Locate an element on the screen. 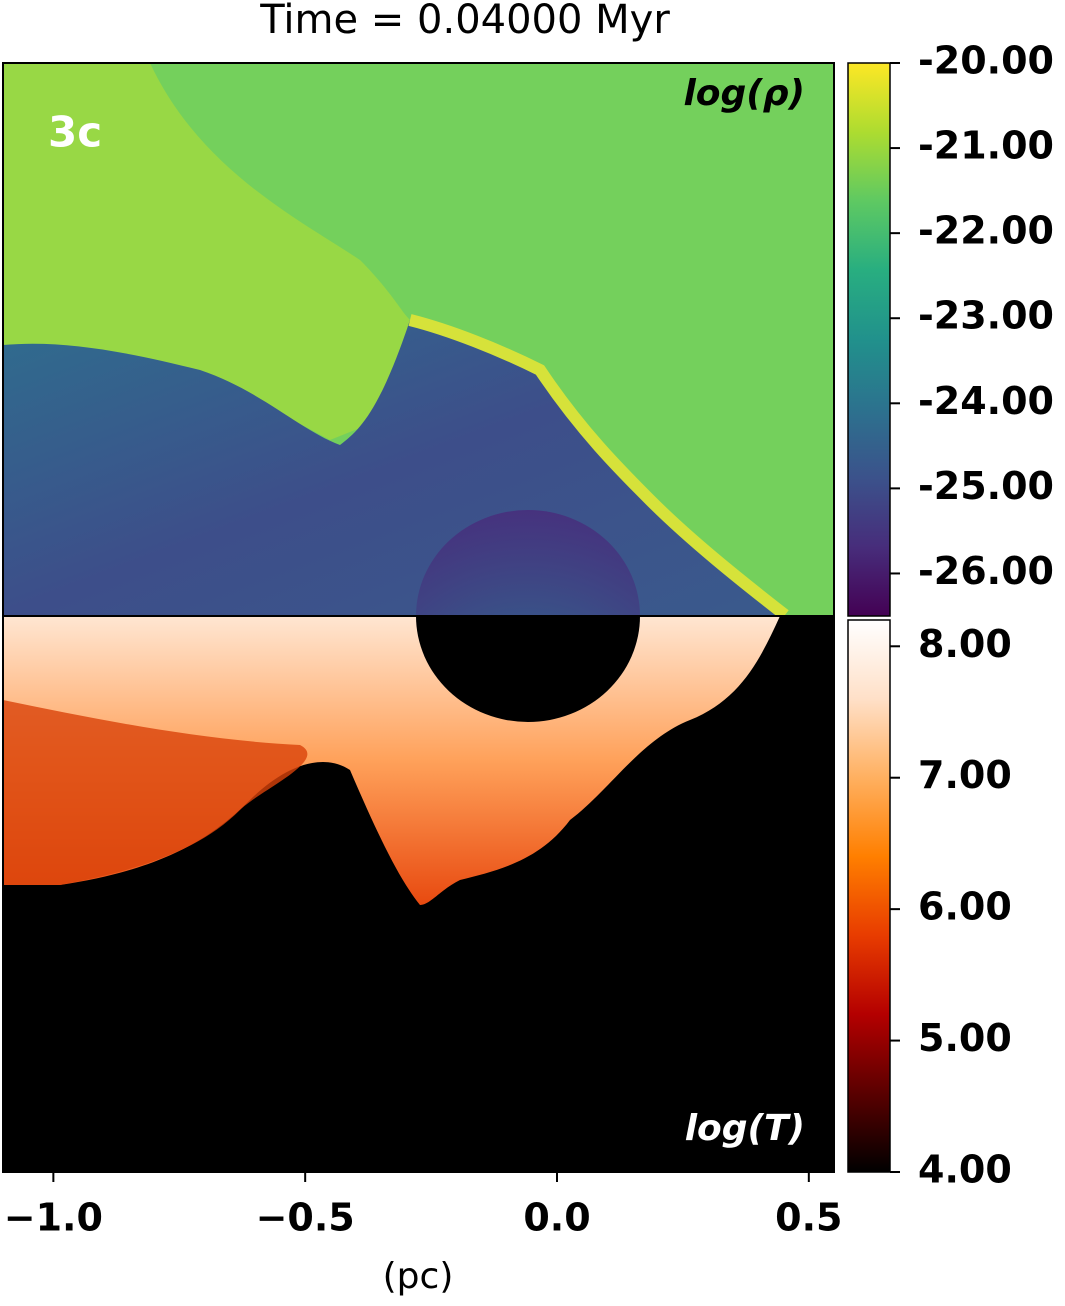 Image resolution: width=1065 pixels, height=1306 pixels. colorbar-tick-label: 6.00 is located at coordinates (965, 907).